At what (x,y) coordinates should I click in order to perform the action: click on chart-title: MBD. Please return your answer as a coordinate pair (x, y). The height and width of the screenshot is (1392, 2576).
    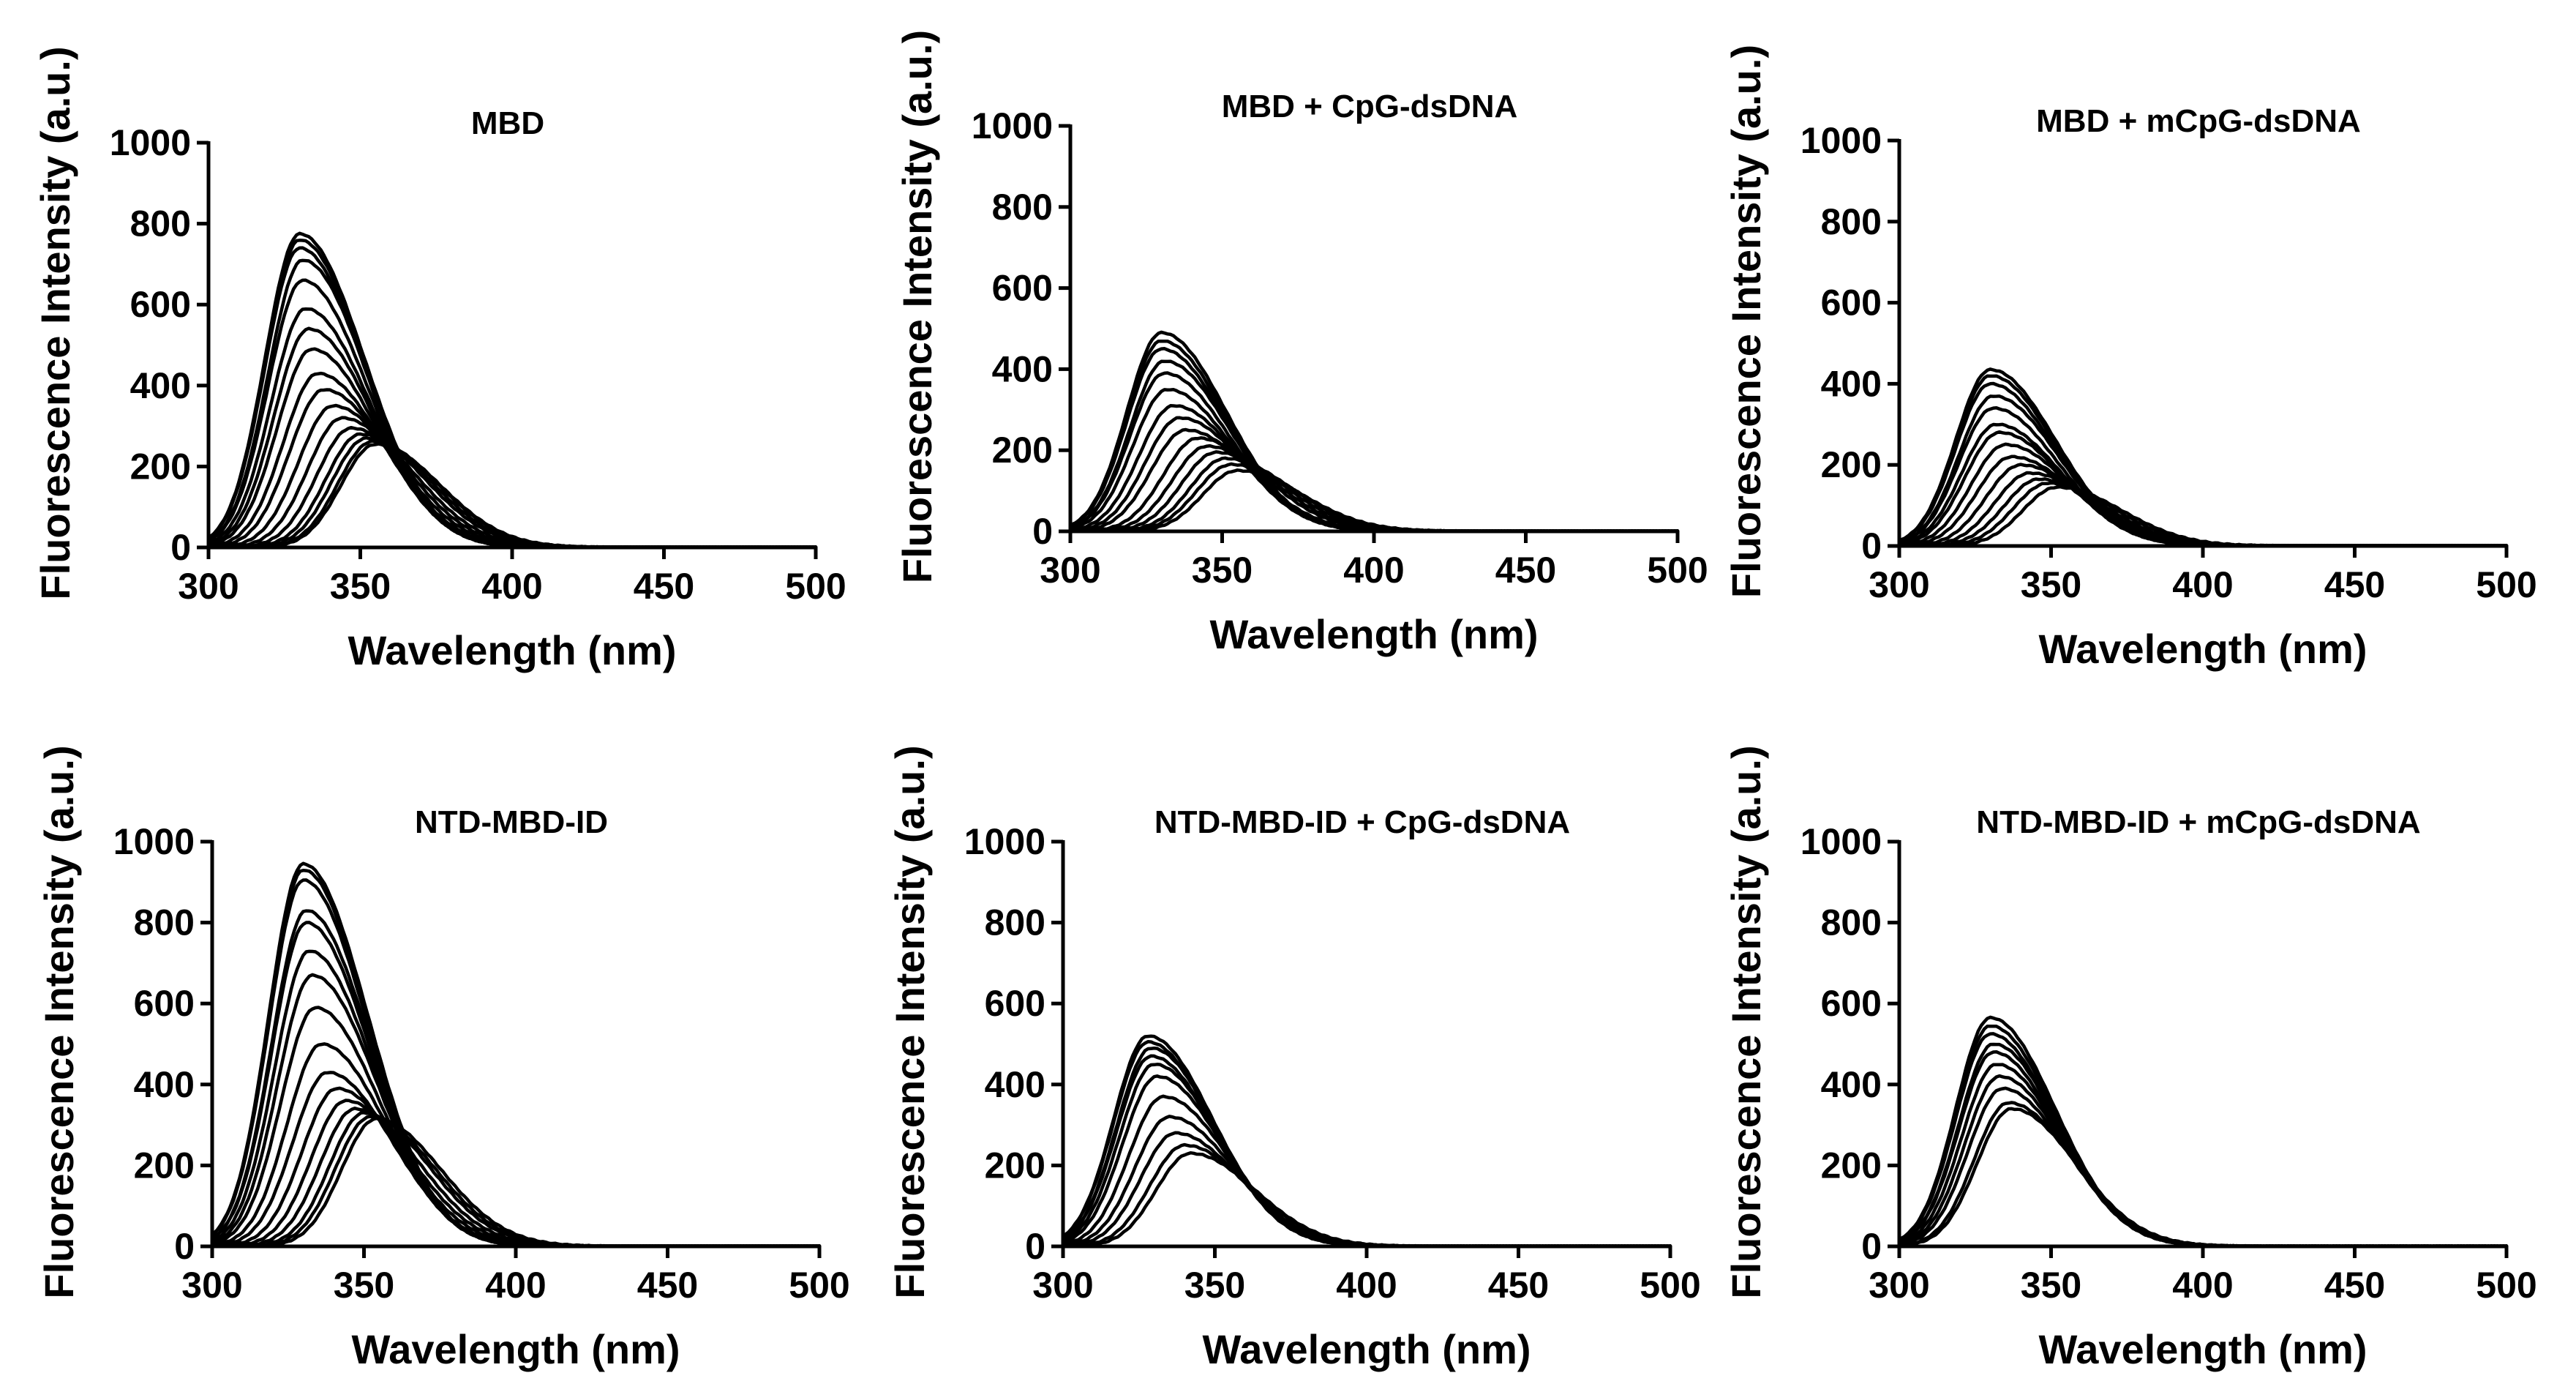
    Looking at the image, I should click on (508, 123).